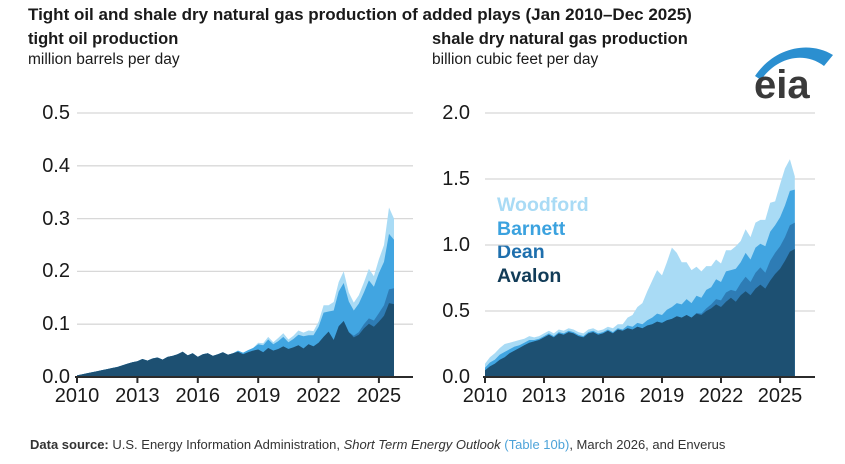 Image resolution: width=845 pixels, height=464 pixels. Describe the element at coordinates (515, 59) in the screenshot. I see `right-chart-unit: billion cubic feet per day` at that location.